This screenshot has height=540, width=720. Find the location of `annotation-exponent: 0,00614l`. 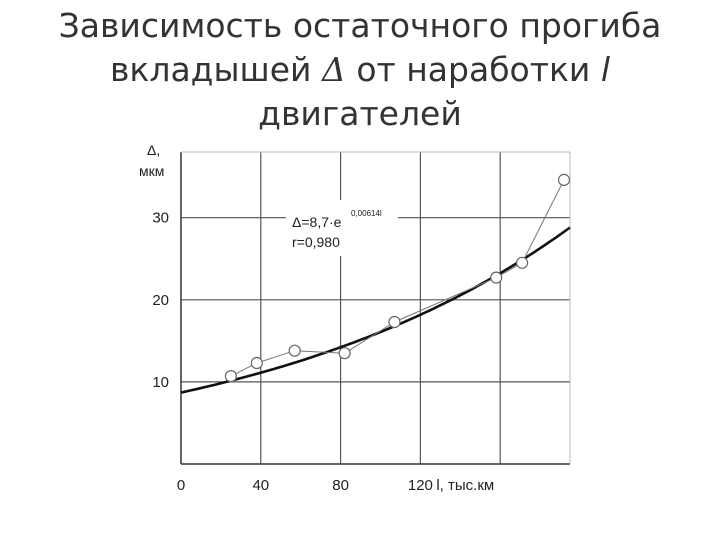

annotation-exponent: 0,00614l is located at coordinates (366, 213).